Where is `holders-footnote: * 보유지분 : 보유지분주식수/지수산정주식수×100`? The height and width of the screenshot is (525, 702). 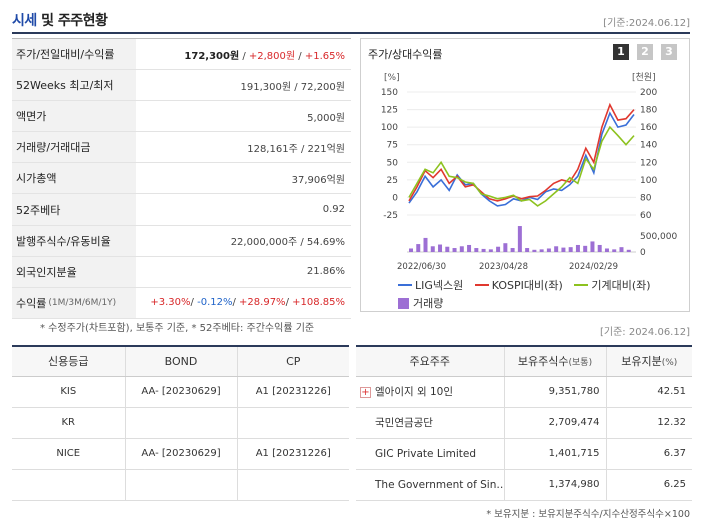
holders-footnote: * 보유지분 : 보유지분주식수/지수산정주식수×100 is located at coordinates (588, 514).